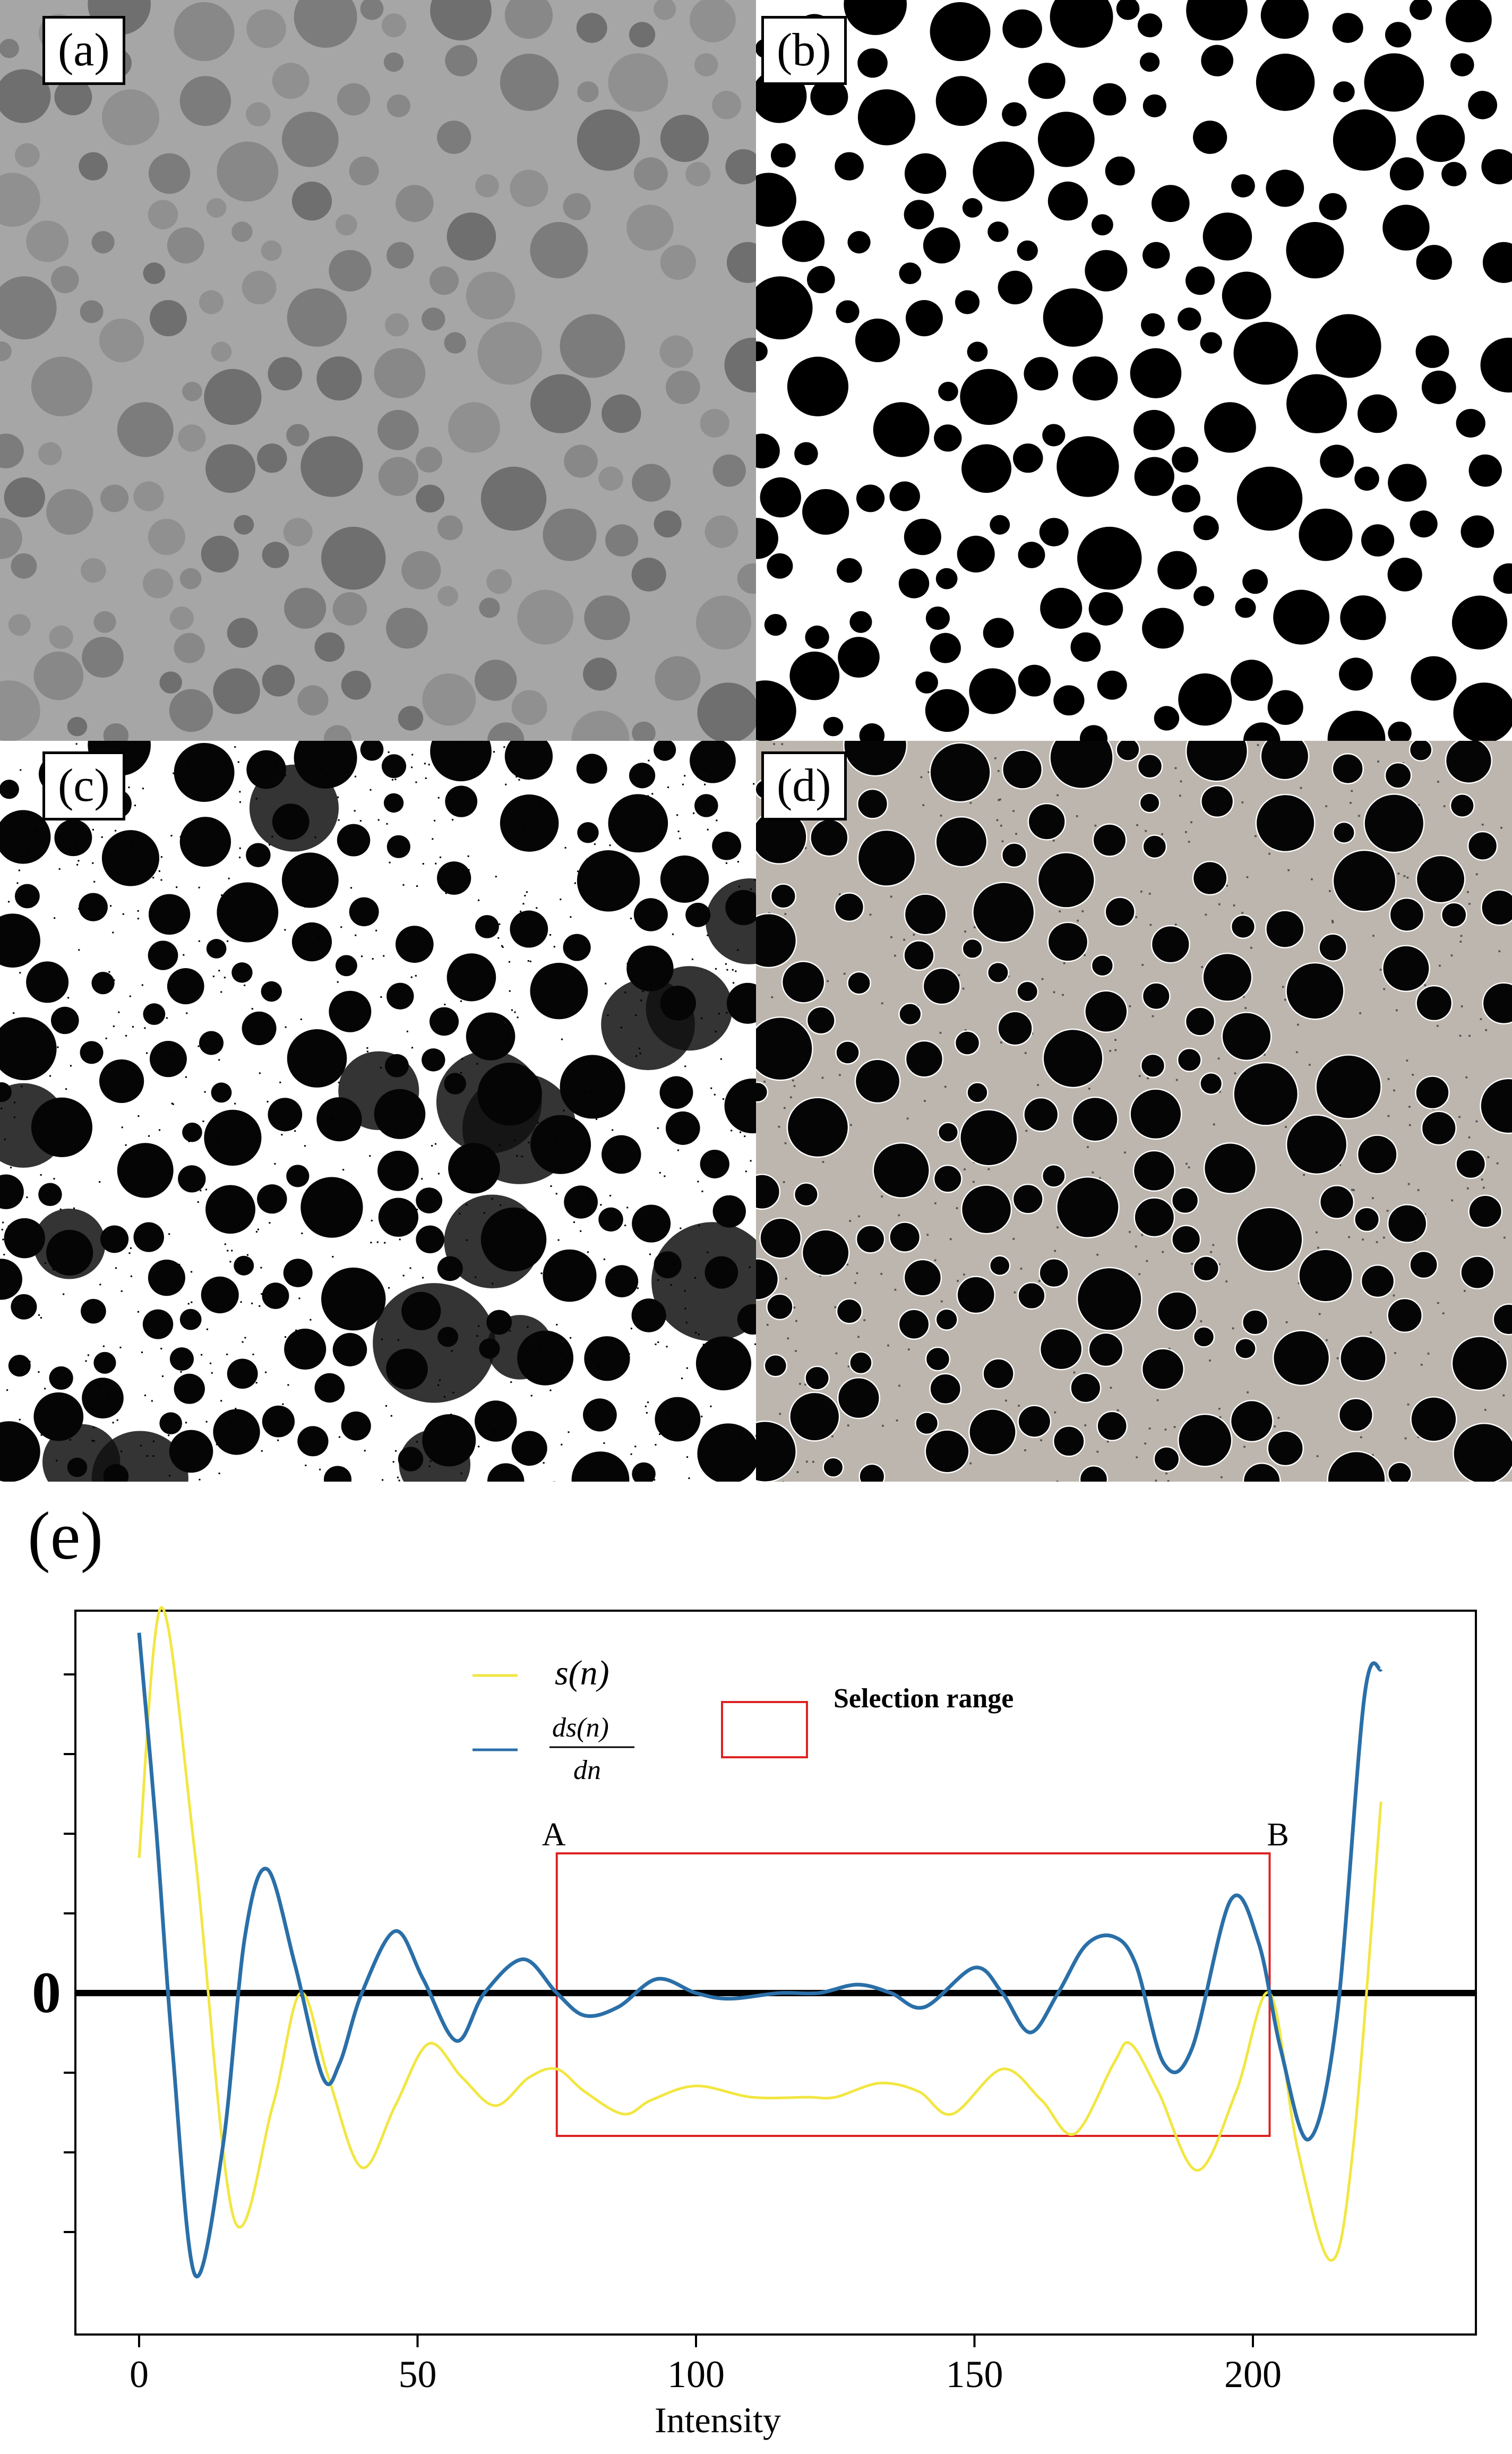  I want to click on panel-label: (d), so click(804, 786).